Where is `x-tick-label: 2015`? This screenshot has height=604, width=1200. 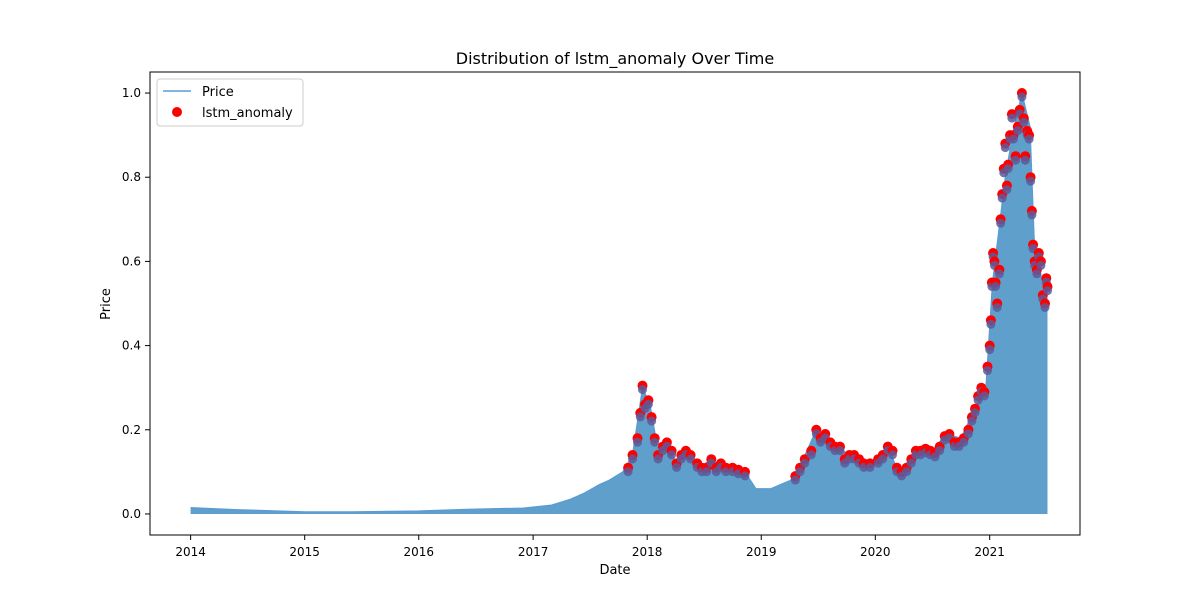
x-tick-label: 2015 is located at coordinates (304, 552).